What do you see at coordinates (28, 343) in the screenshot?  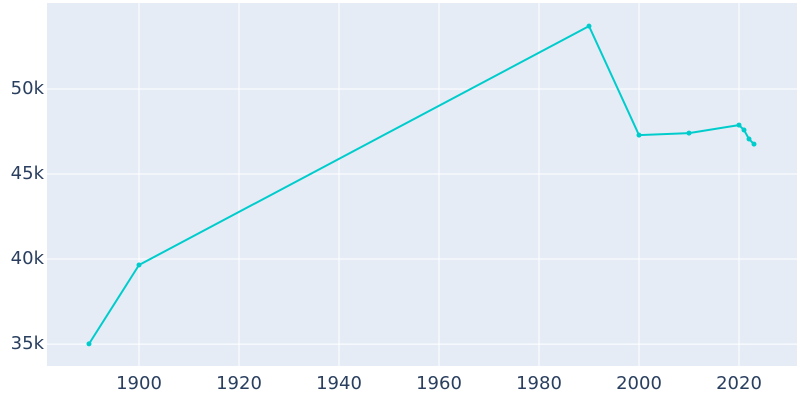 I see `y-tick-label: 35k` at bounding box center [28, 343].